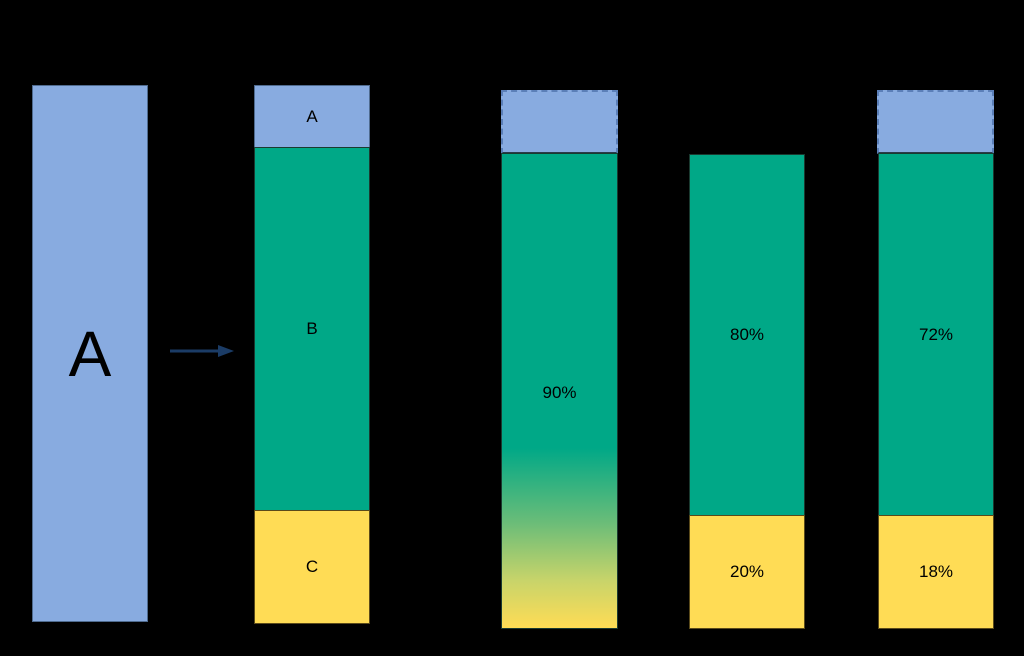 The width and height of the screenshot is (1024, 656). I want to click on split-segment-c-label: C, so click(312, 566).